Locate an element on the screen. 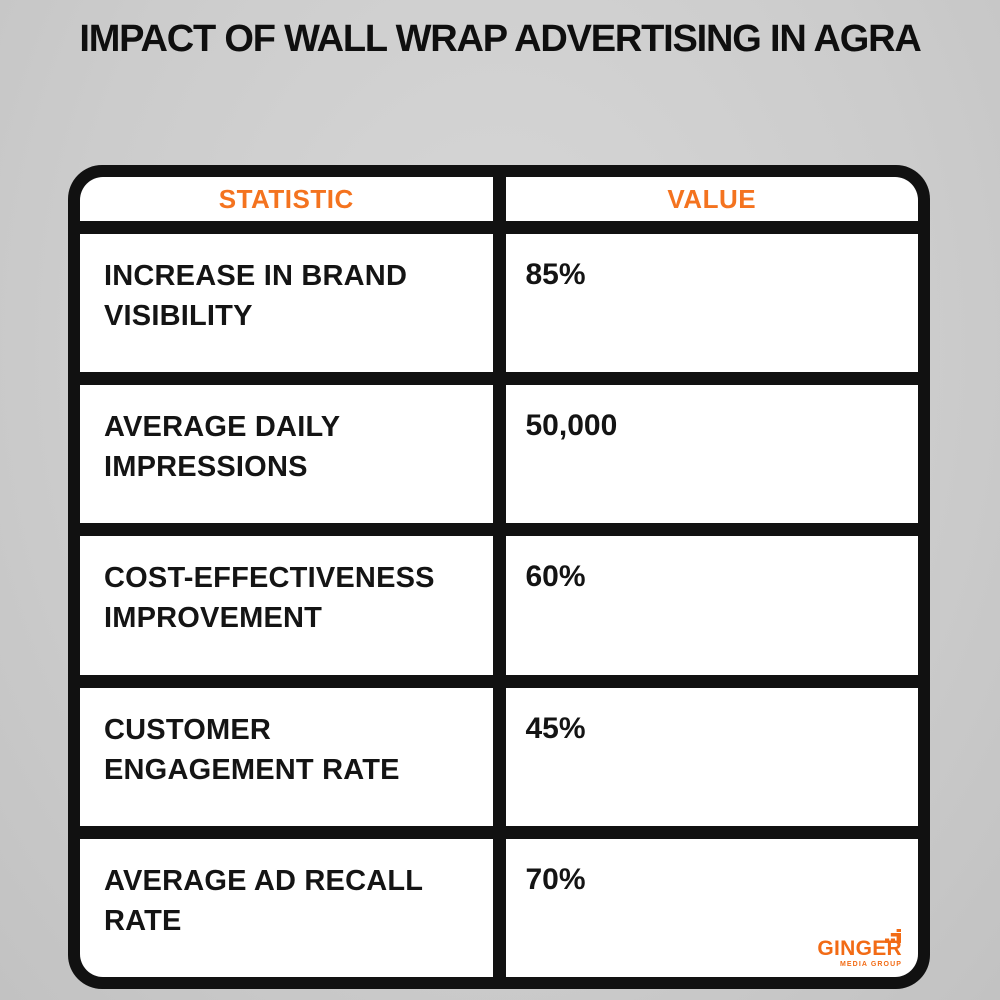 This screenshot has height=1000, width=1000. table-row-2-value: 50,000 is located at coordinates (711, 454).